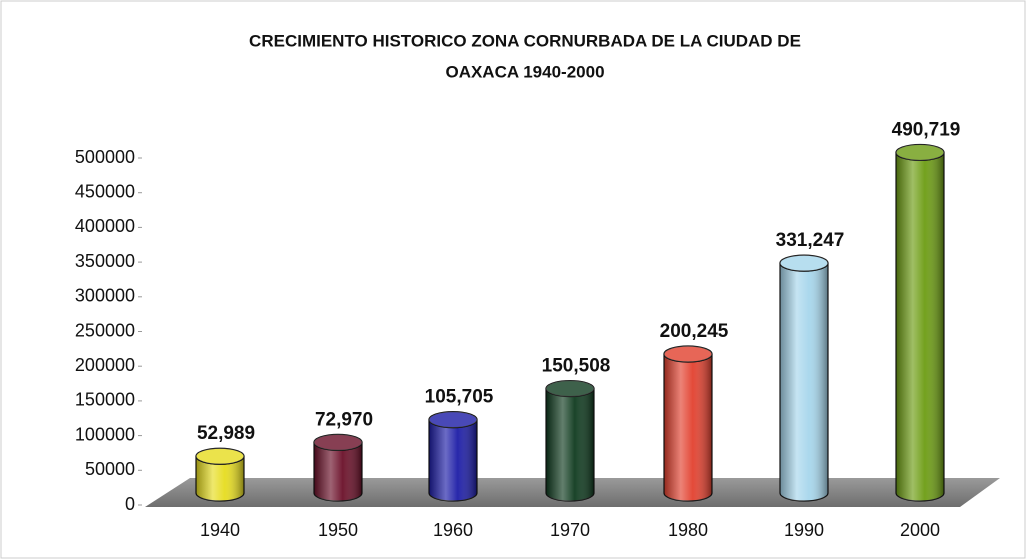 The image size is (1026, 559). Describe the element at coordinates (105, 330) in the screenshot. I see `y-tick-label: 250000` at that location.